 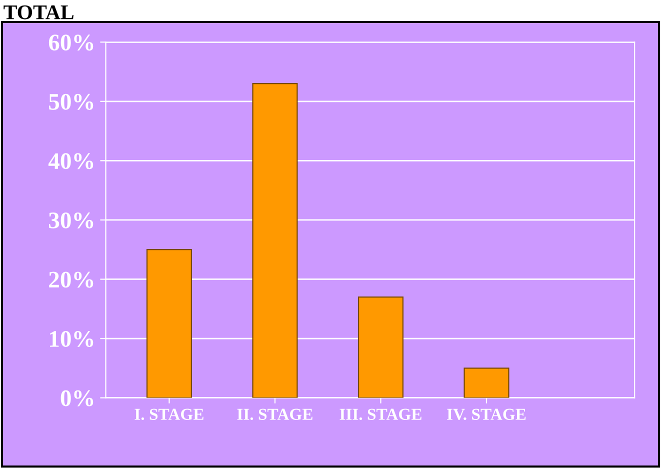 I want to click on x-tick-label: III. STAGE, so click(x=381, y=414).